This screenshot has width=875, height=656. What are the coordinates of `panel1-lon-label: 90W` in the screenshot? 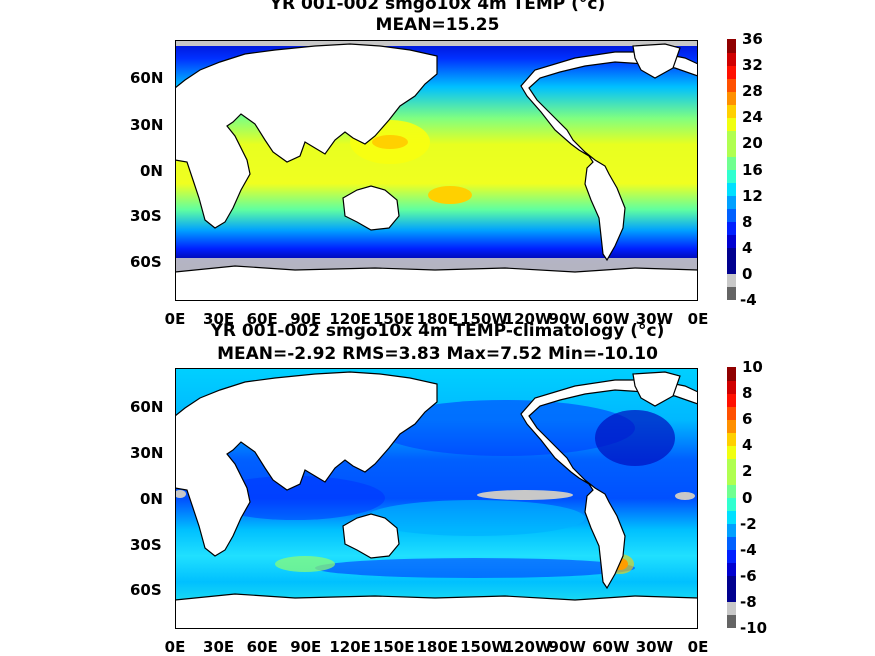 It's located at (567, 319).